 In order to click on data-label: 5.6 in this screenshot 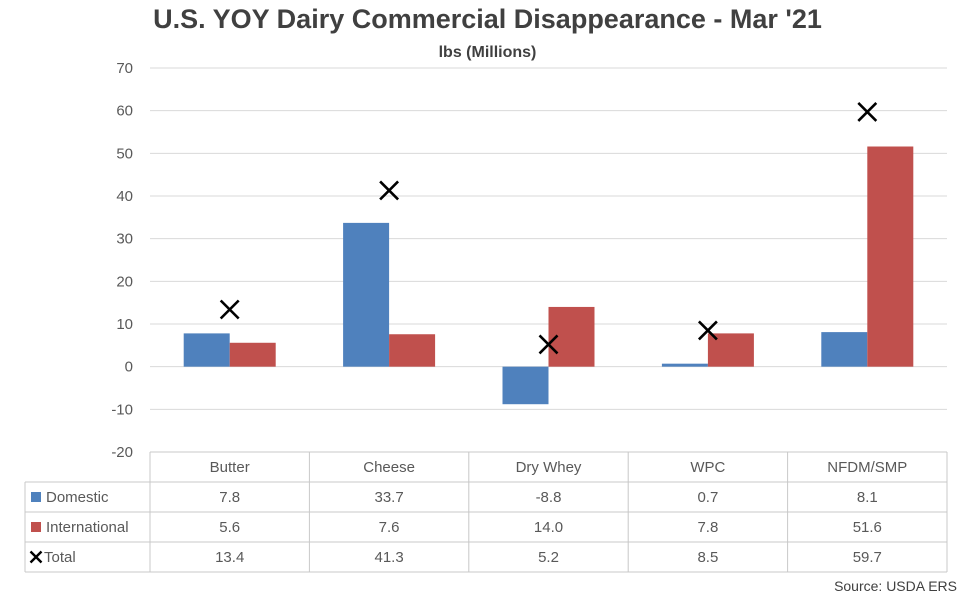, I will do `click(229, 527)`.